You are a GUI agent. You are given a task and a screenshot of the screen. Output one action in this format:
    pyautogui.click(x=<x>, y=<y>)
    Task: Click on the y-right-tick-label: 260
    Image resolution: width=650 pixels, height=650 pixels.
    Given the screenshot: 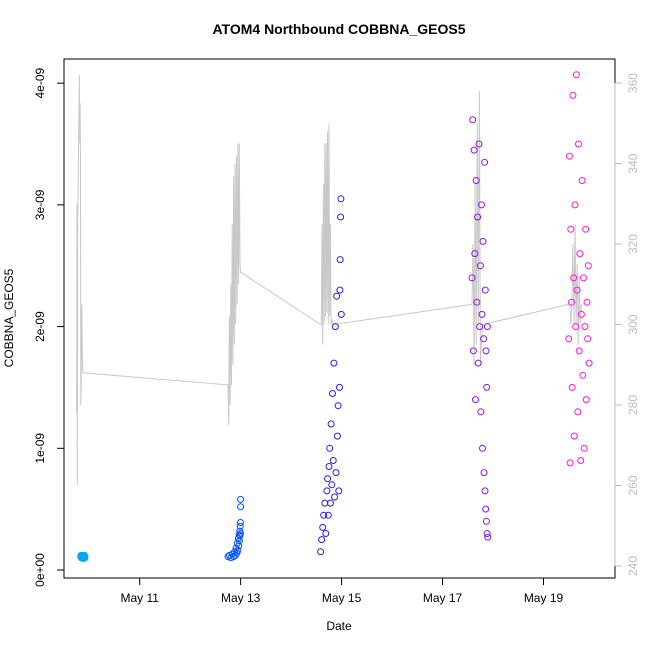 What is the action you would take?
    pyautogui.click(x=633, y=485)
    